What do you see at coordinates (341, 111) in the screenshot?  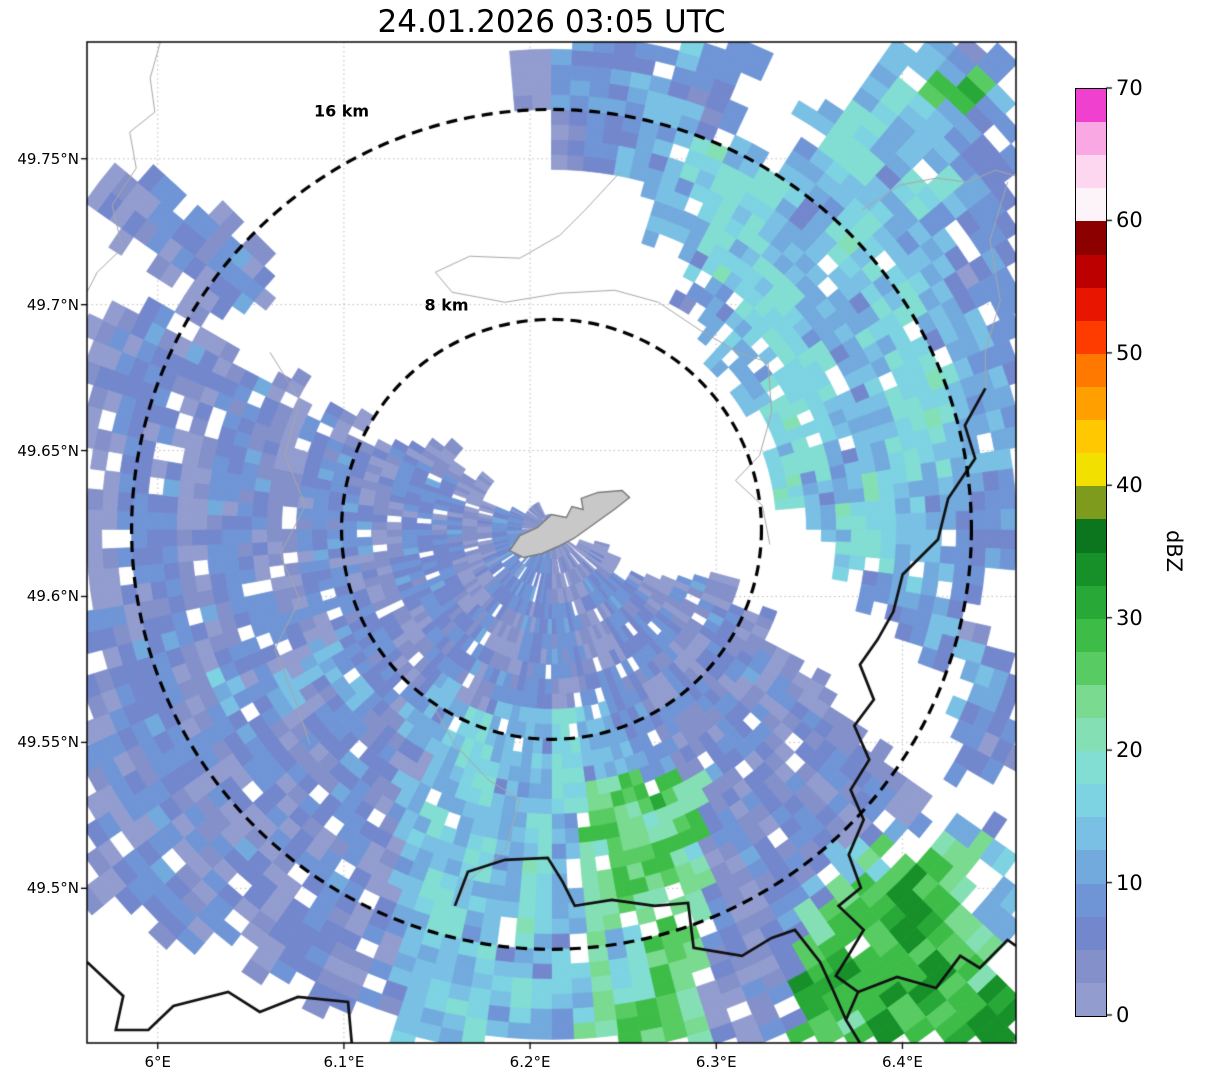 I see `range-circle-label: 16 km` at bounding box center [341, 111].